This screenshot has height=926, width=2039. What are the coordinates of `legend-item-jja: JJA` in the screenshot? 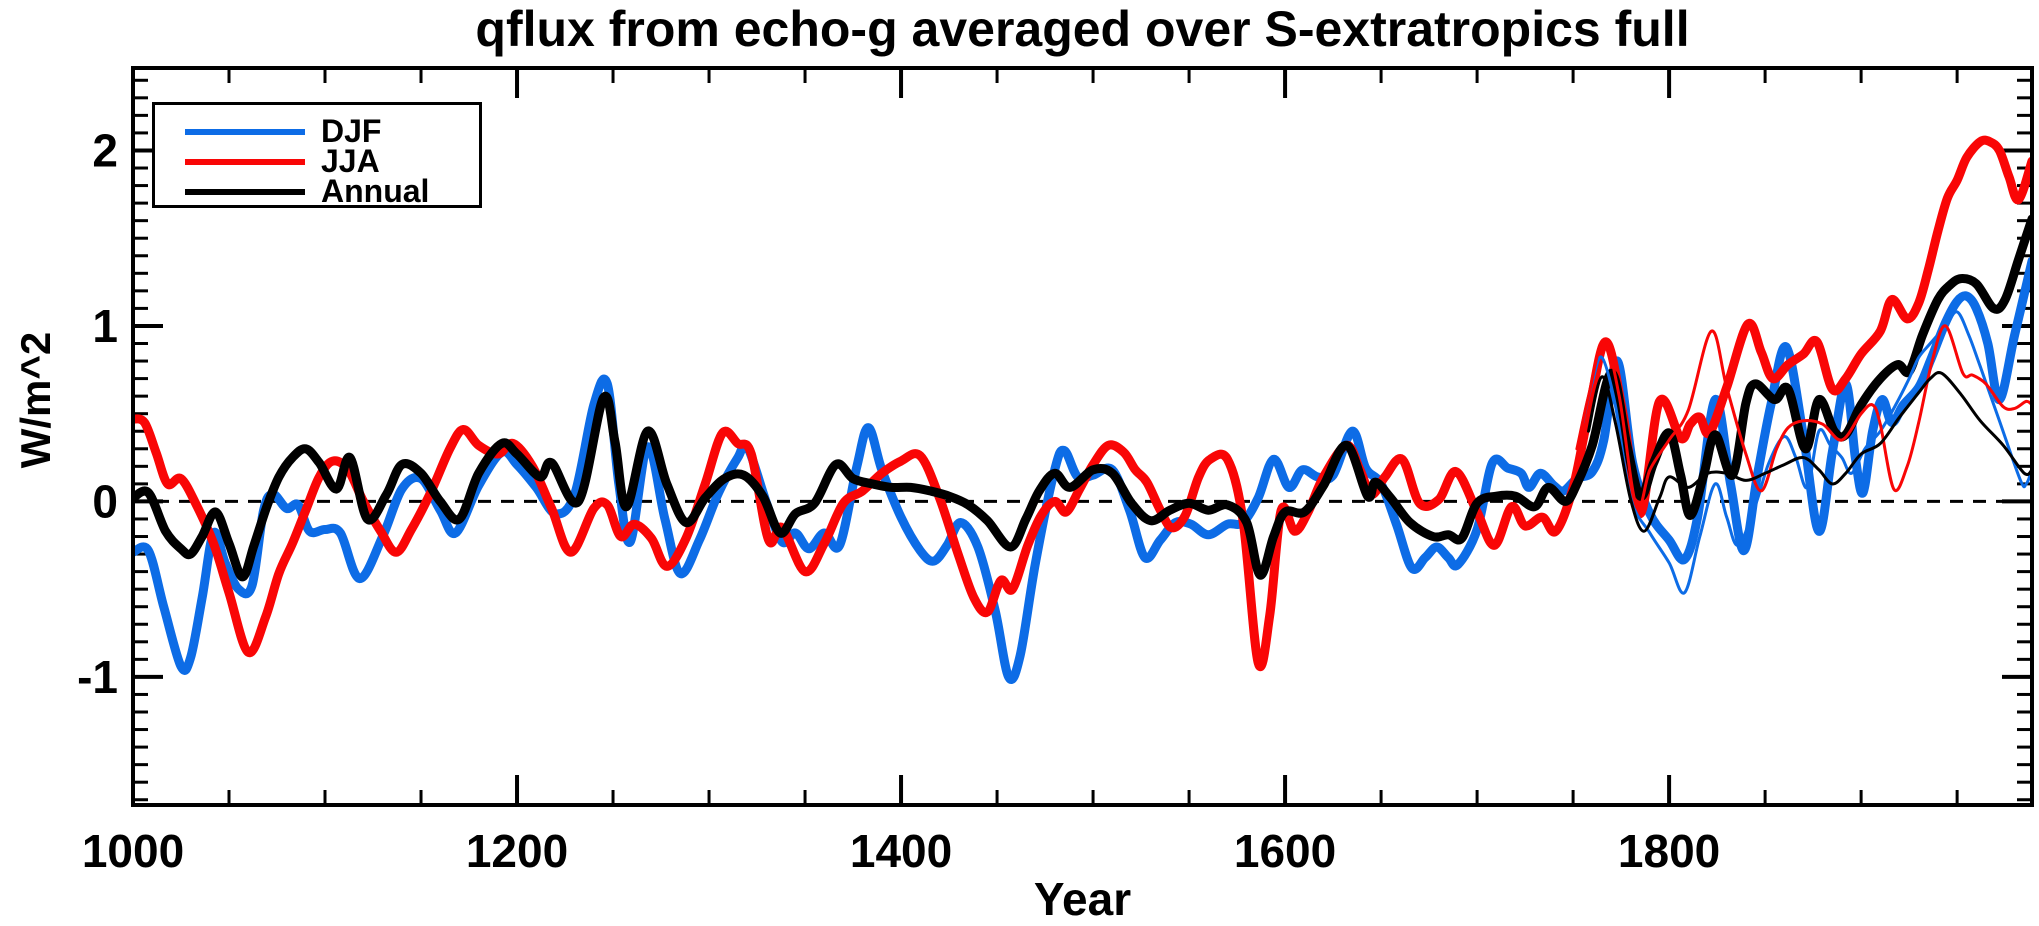 It's located at (317, 161).